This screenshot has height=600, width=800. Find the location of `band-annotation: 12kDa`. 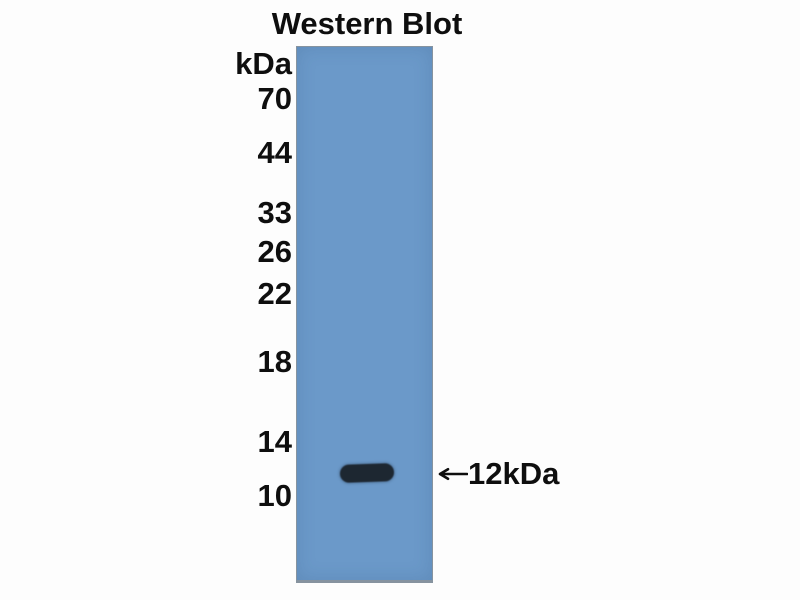

band-annotation: 12kDa is located at coordinates (497, 473).